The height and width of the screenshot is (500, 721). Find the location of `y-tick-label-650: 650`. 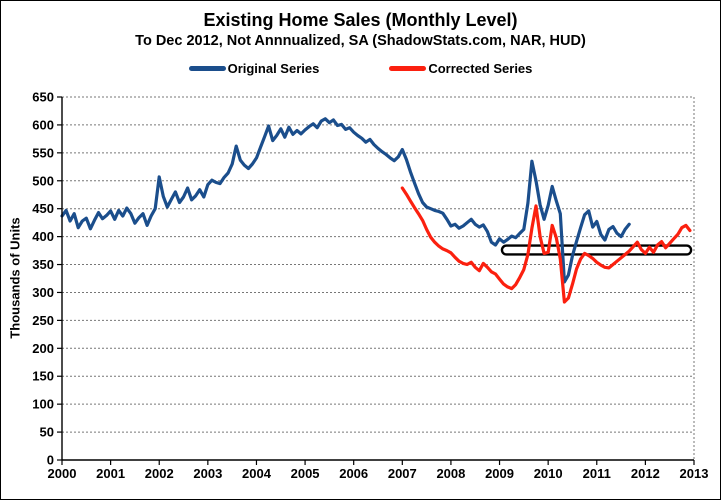

y-tick-label-650: 650 is located at coordinates (43, 97).